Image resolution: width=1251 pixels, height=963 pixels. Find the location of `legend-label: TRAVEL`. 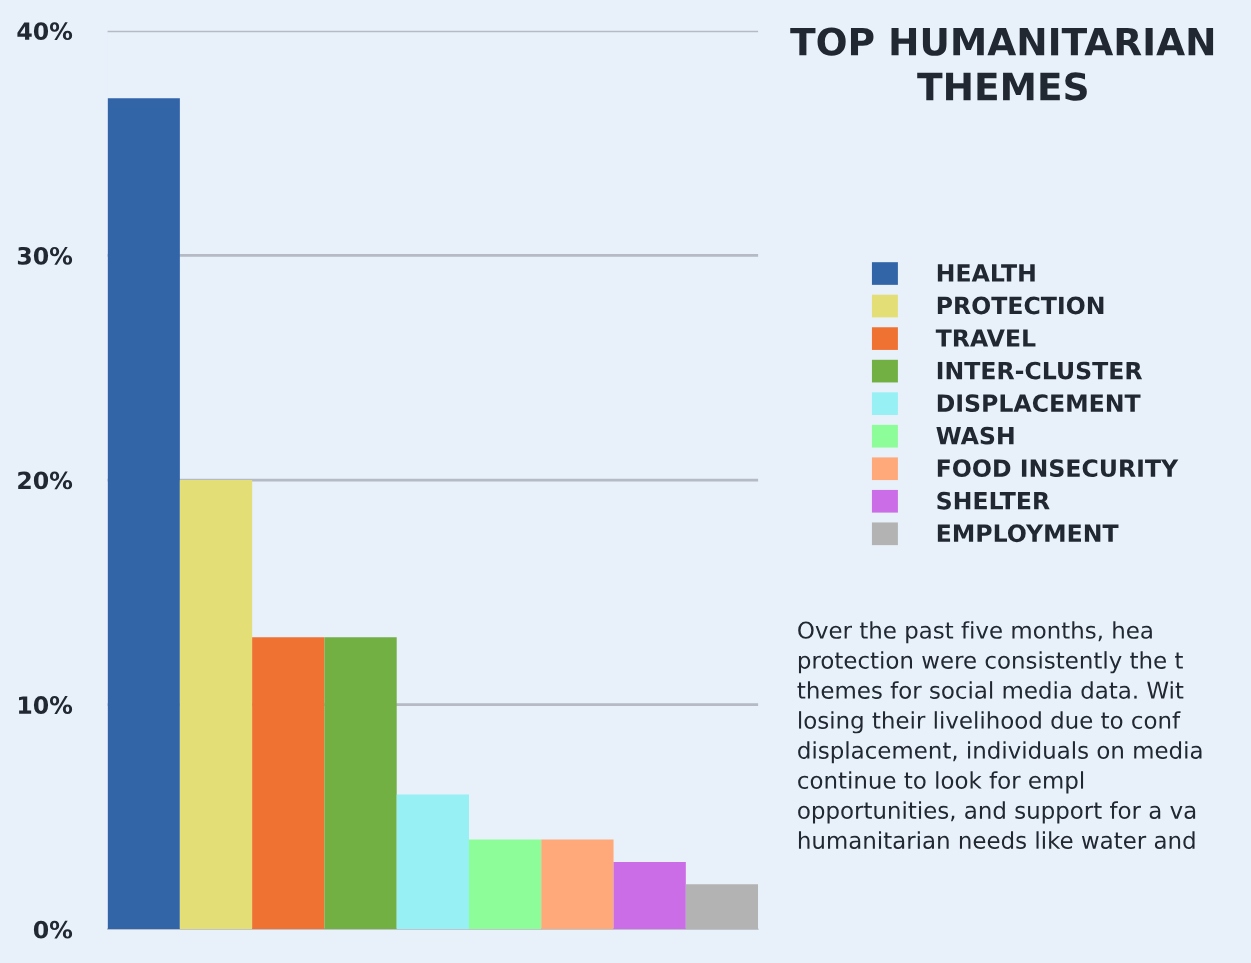

legend-label: TRAVEL is located at coordinates (985, 338).